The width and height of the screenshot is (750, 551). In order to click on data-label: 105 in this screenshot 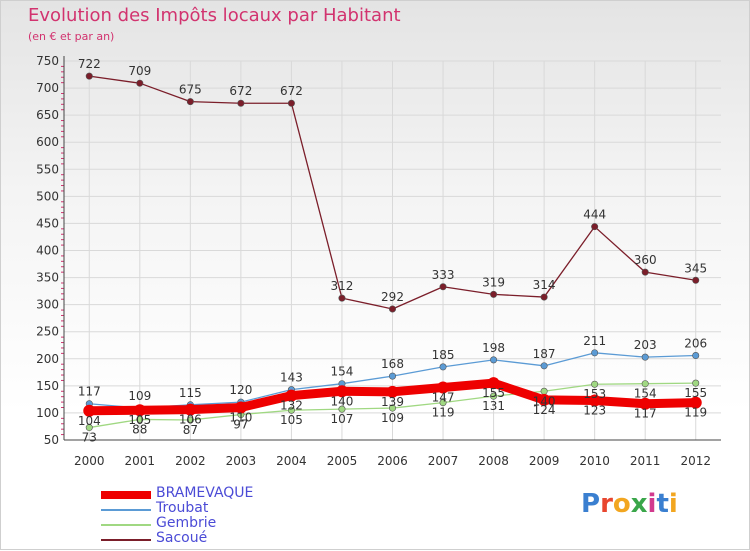, I will do `click(291, 420)`.